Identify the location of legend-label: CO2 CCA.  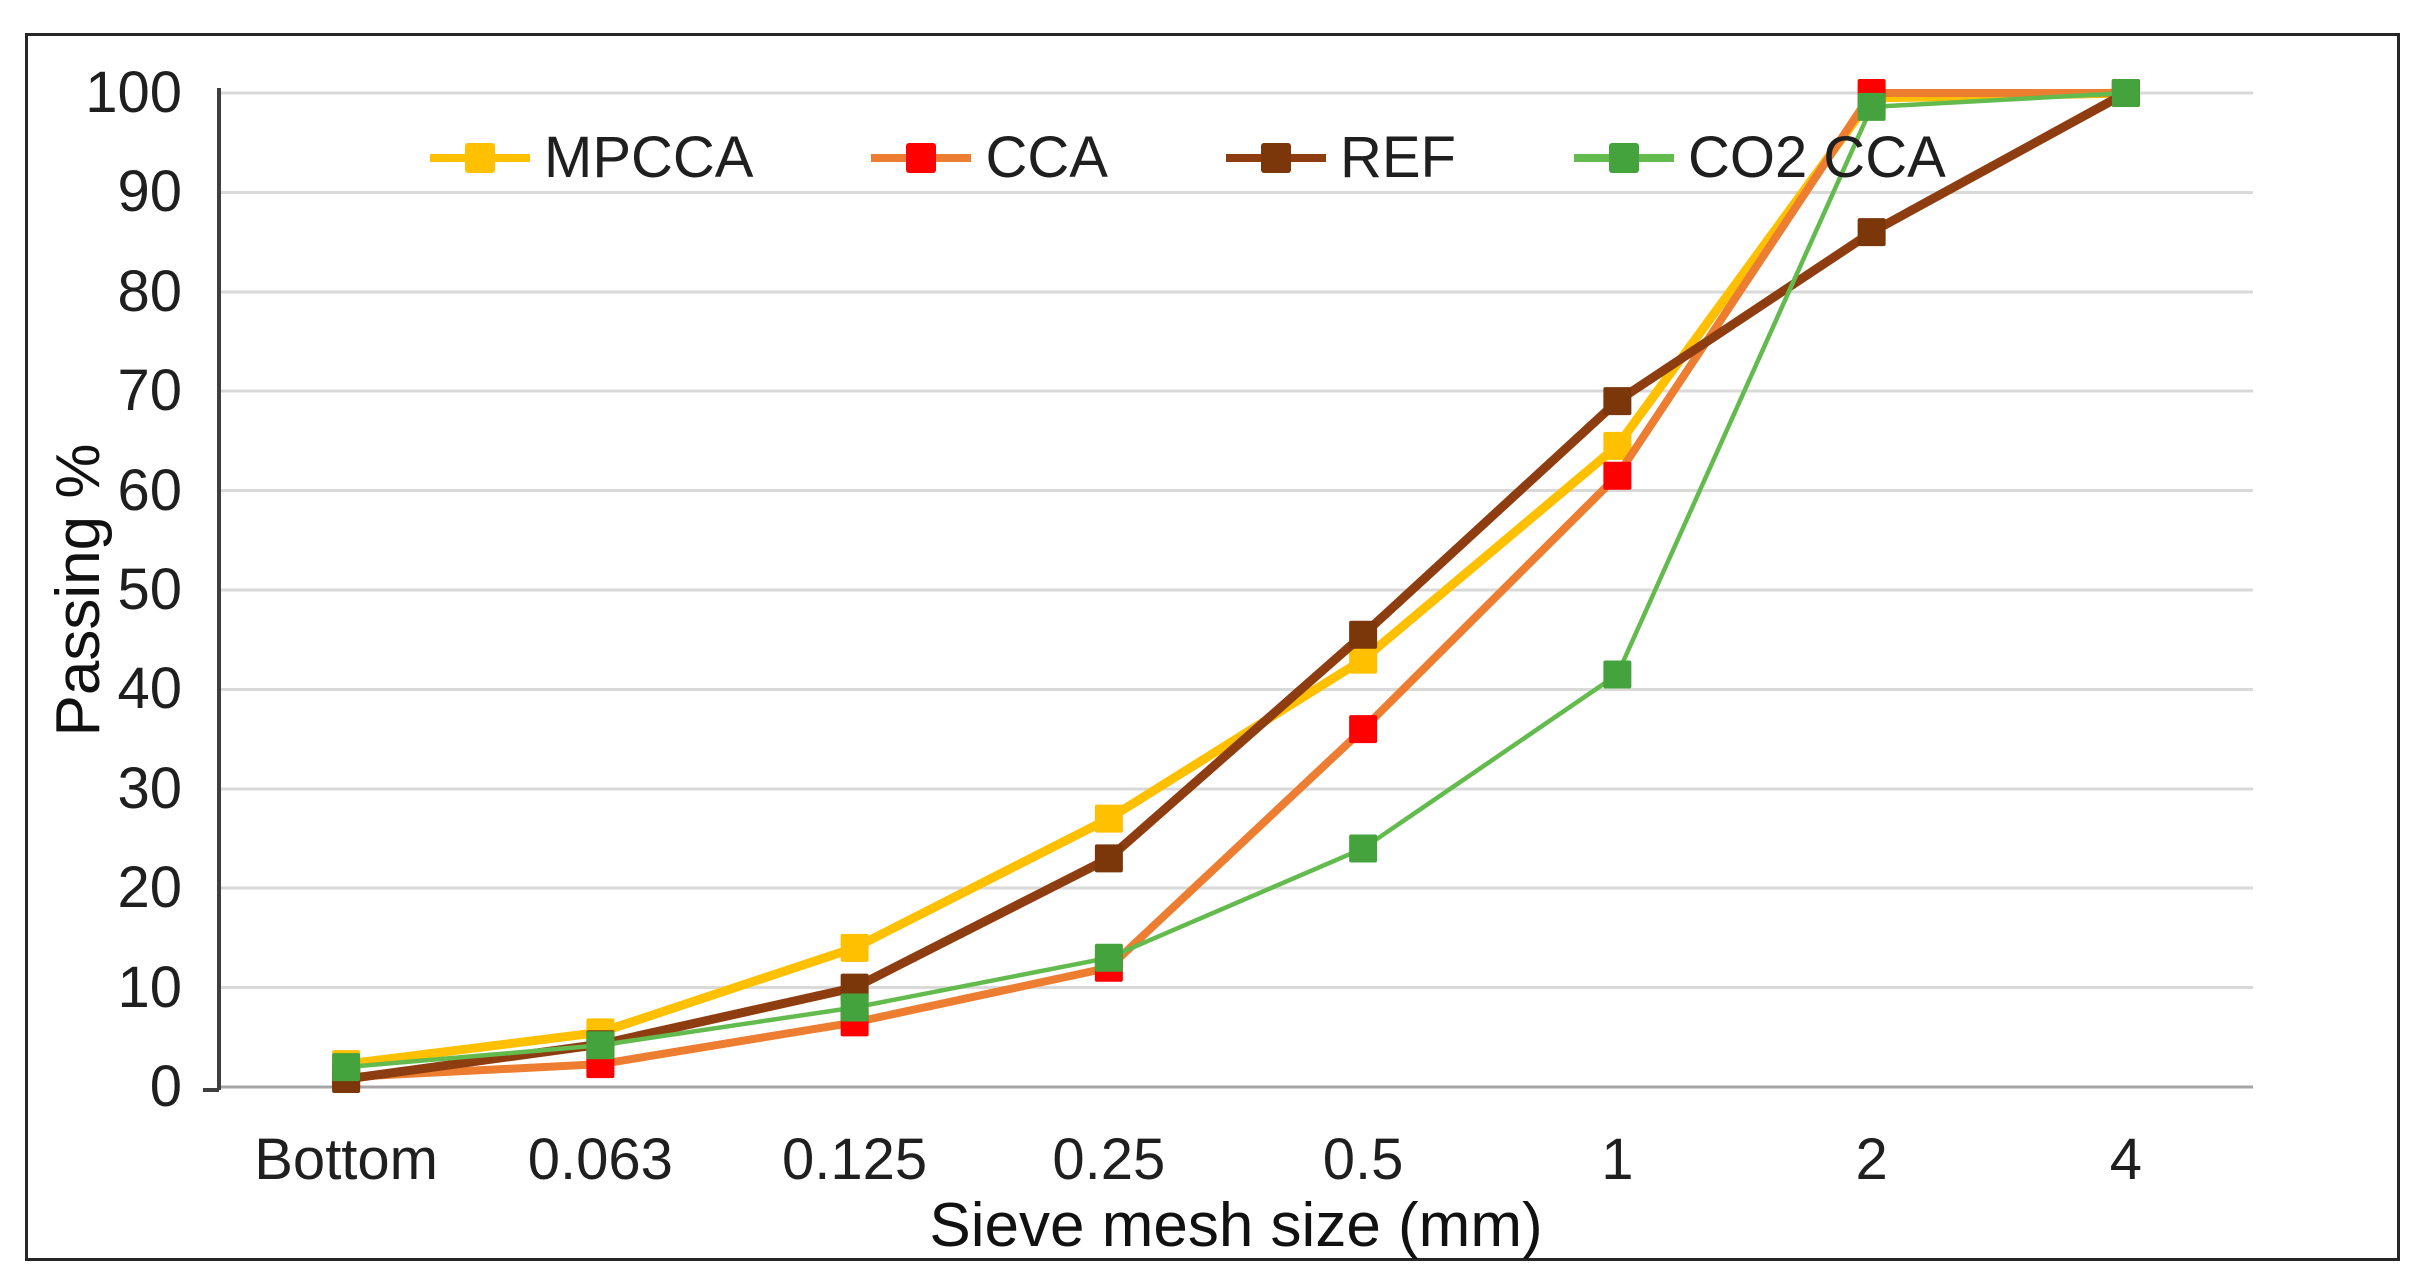
(1816, 157).